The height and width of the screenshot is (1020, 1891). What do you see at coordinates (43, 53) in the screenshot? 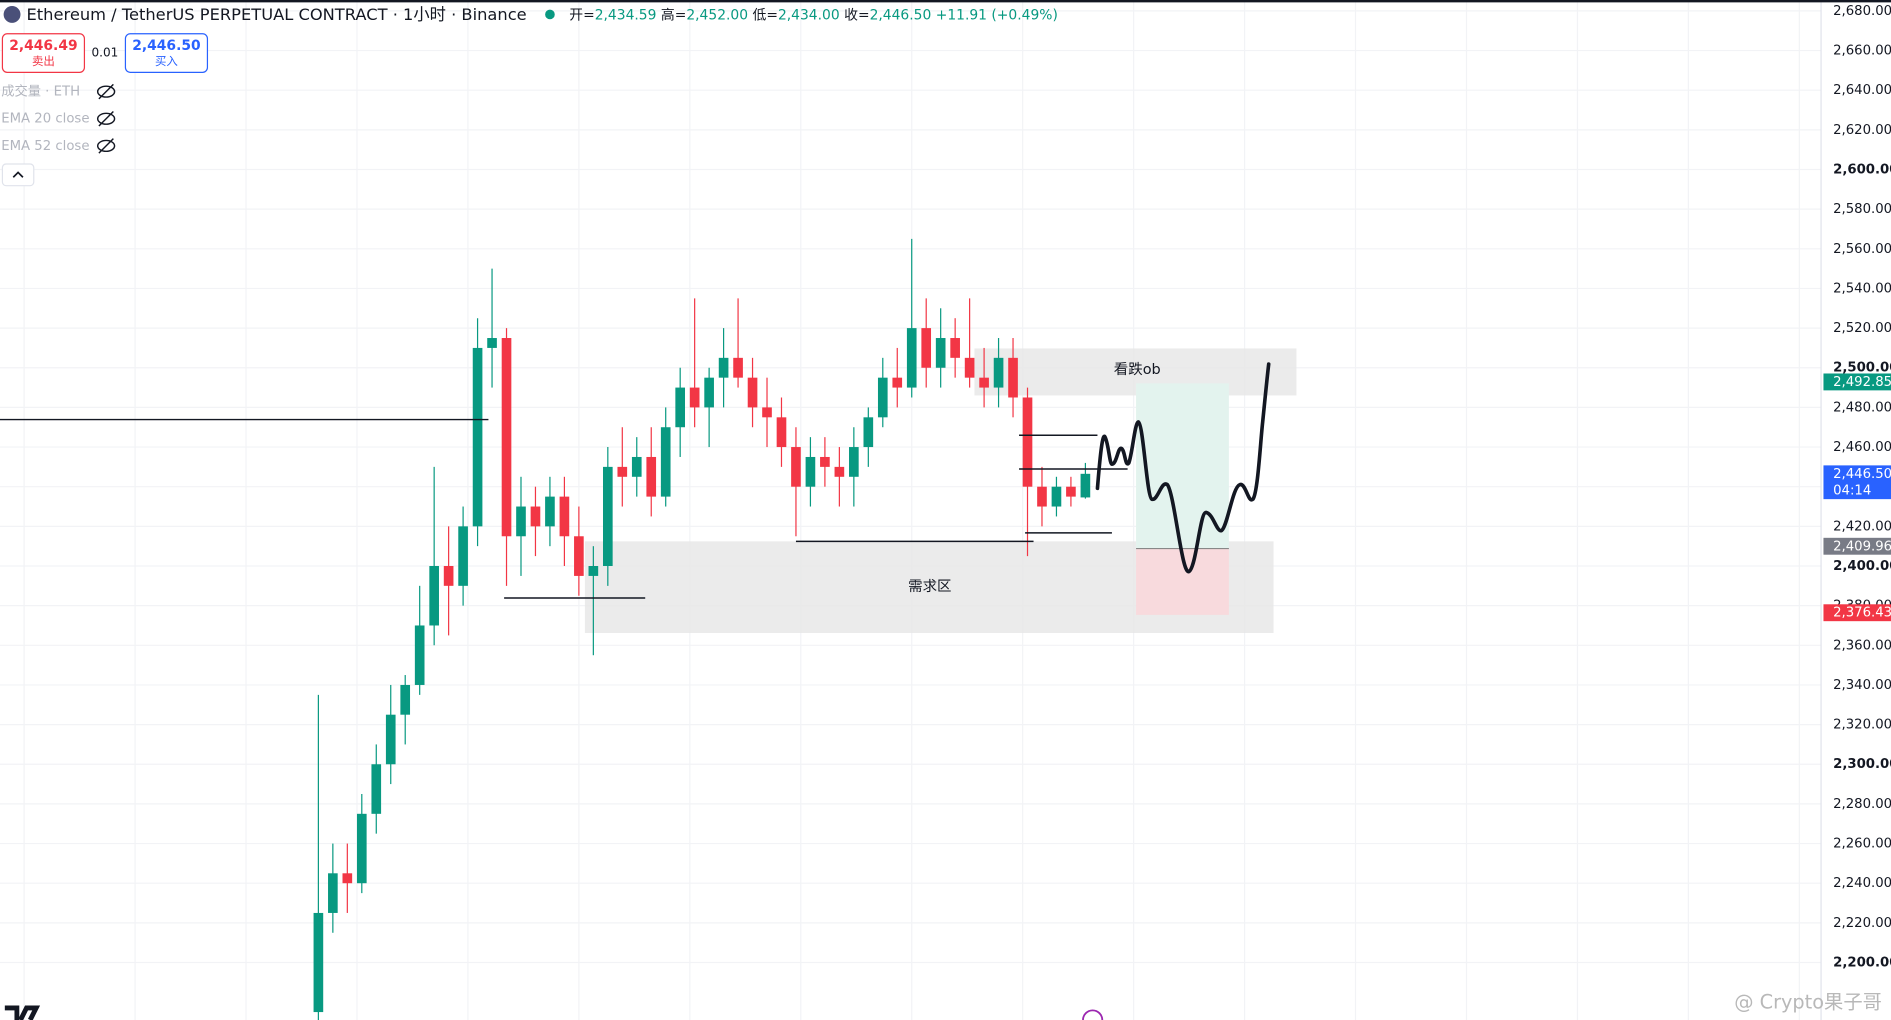
I see `sell-button` at bounding box center [43, 53].